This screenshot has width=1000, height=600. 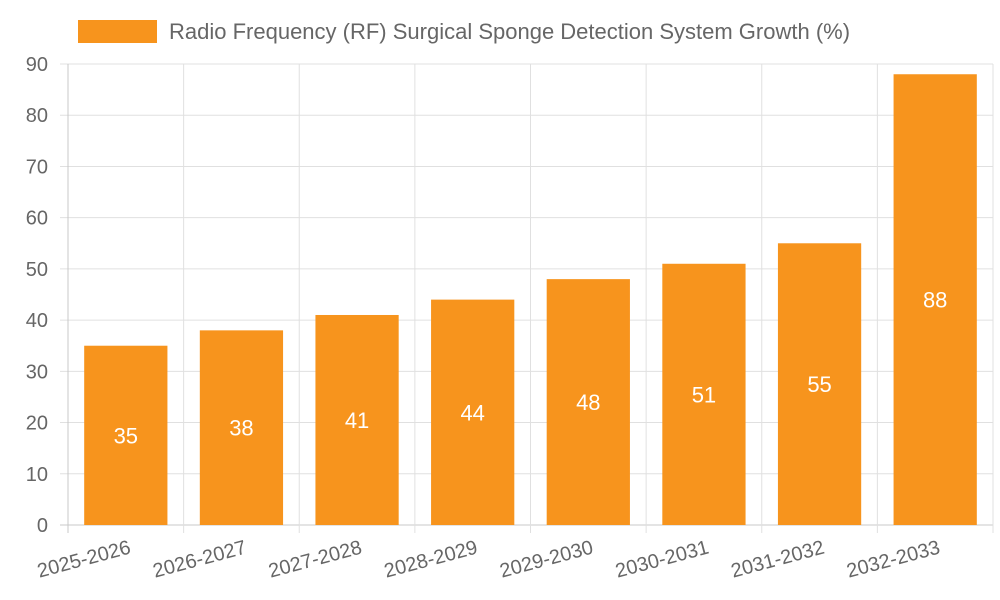 I want to click on y-tick-label: 40, so click(x=37, y=321).